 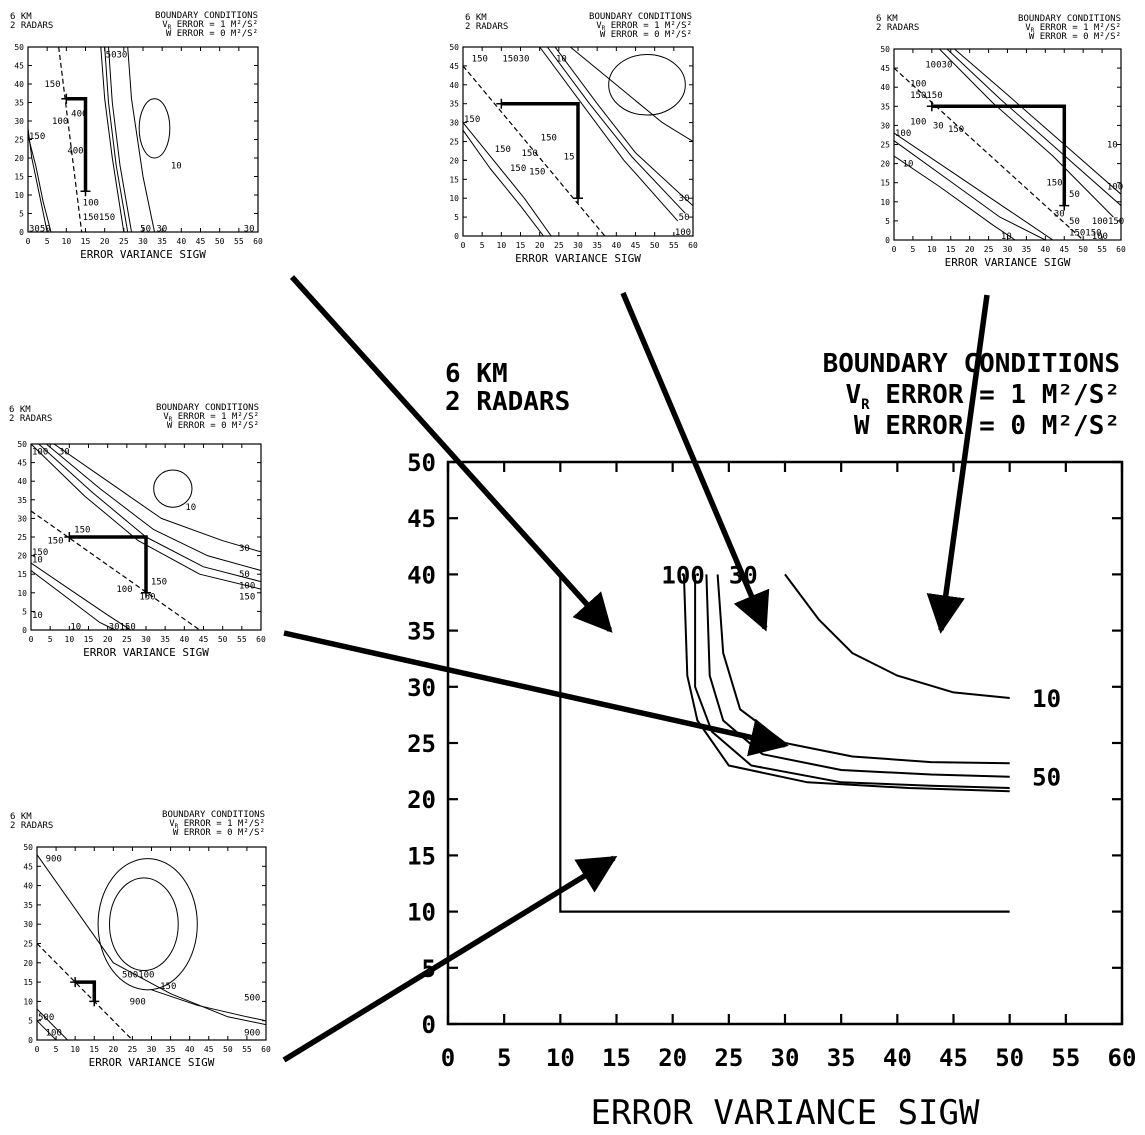 What do you see at coordinates (40, 229) in the screenshot?
I see `contour-label: 3050` at bounding box center [40, 229].